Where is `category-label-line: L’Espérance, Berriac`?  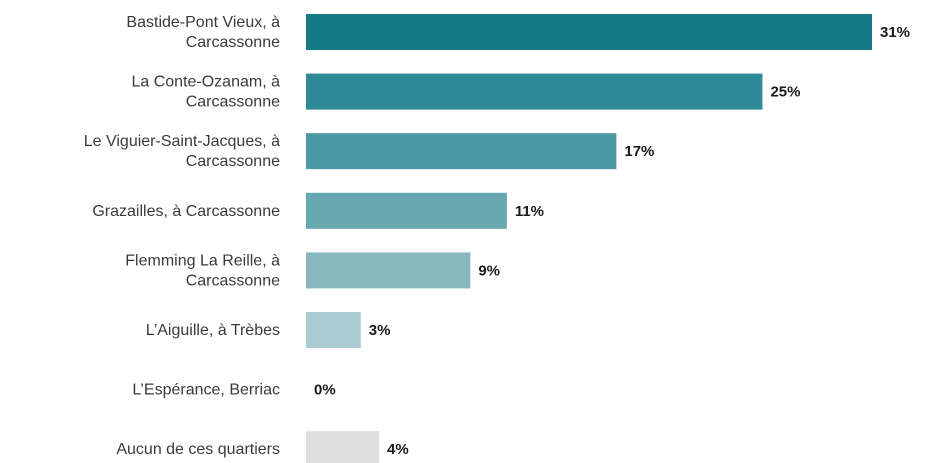
category-label-line: L’Espérance, Berriac is located at coordinates (206, 390).